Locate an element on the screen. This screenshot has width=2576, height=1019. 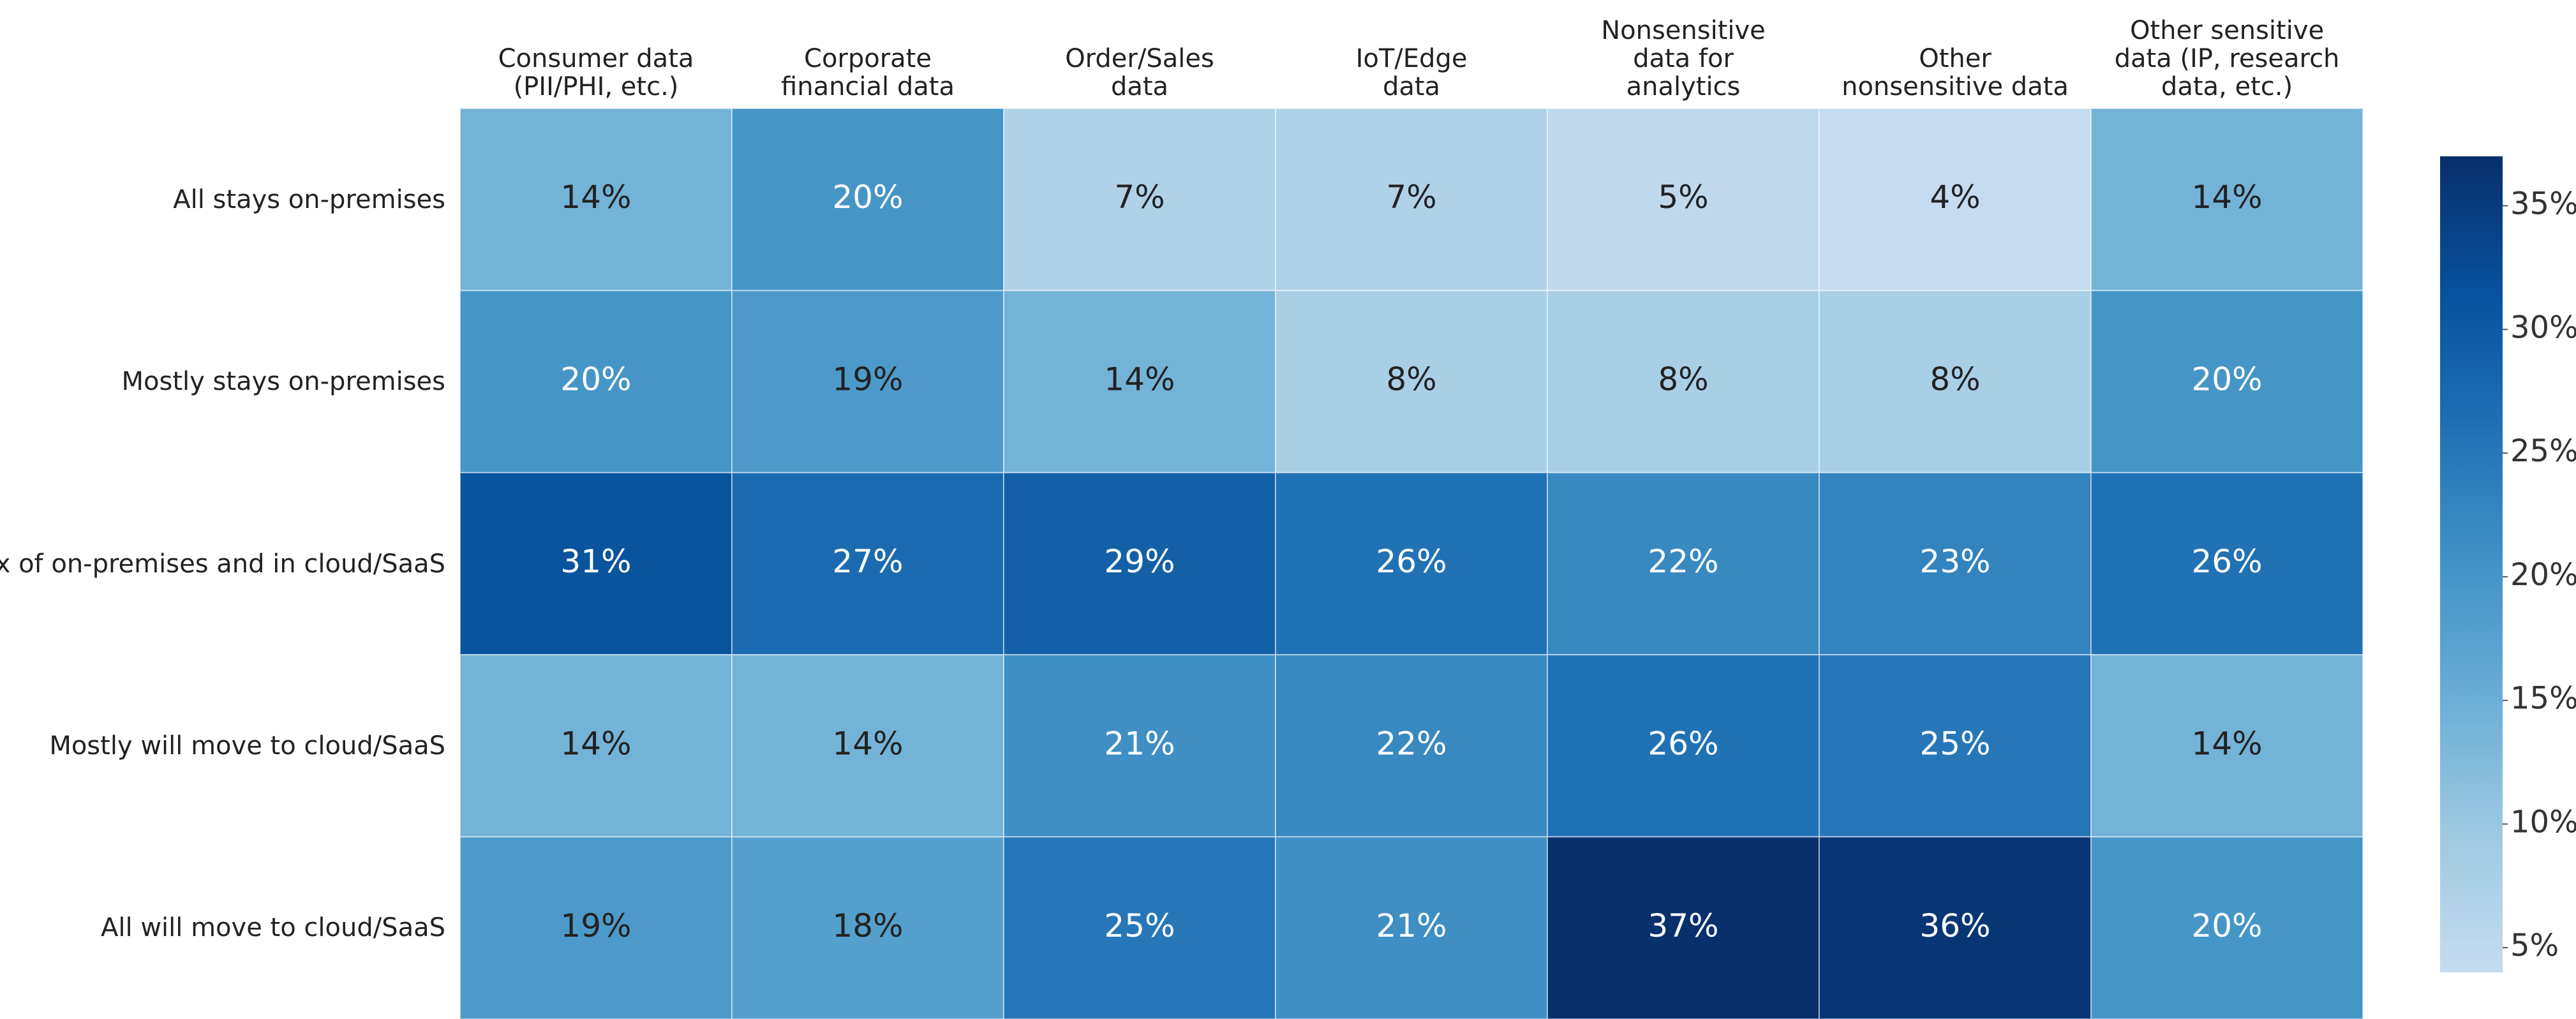
cell-value-label: 5% is located at coordinates (1683, 197).